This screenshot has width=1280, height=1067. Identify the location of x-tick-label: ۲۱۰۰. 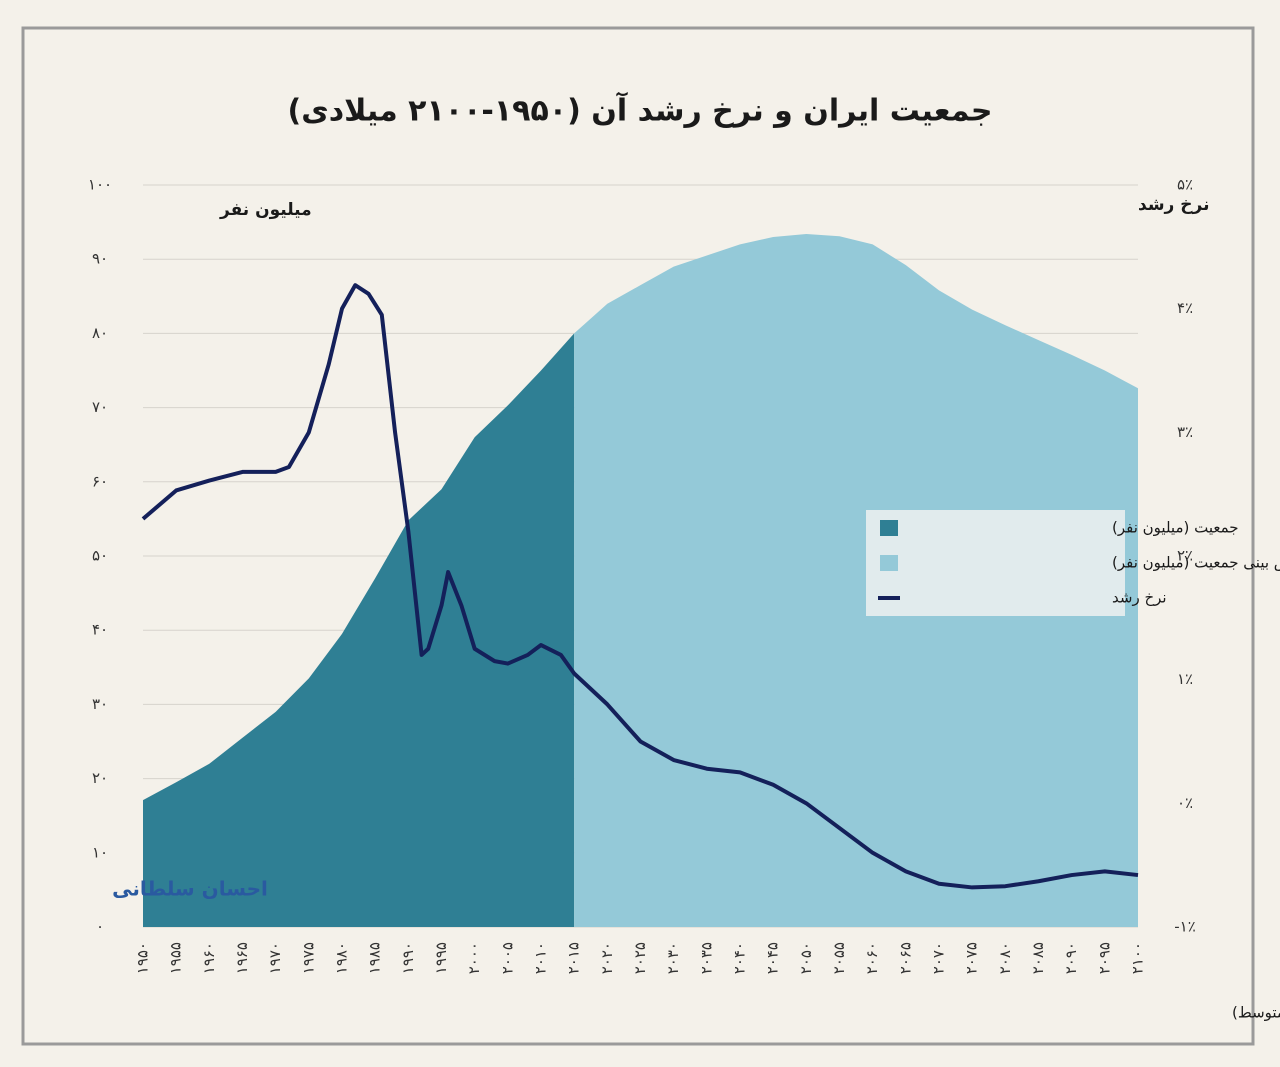
(1138, 958).